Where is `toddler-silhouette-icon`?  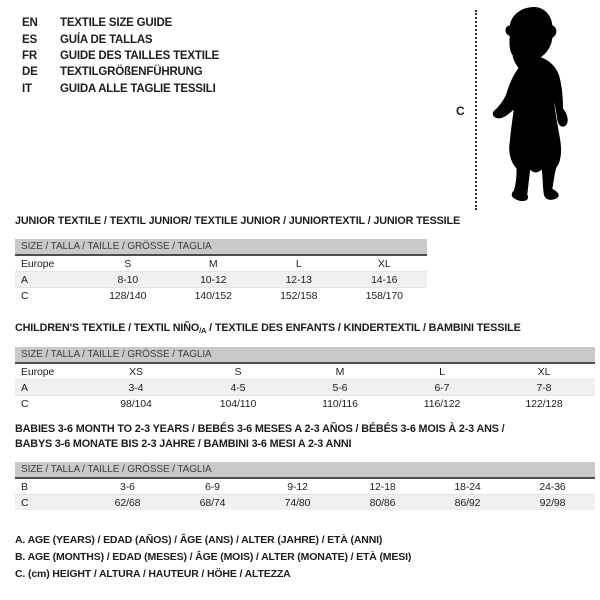 toddler-silhouette-icon is located at coordinates (530, 104).